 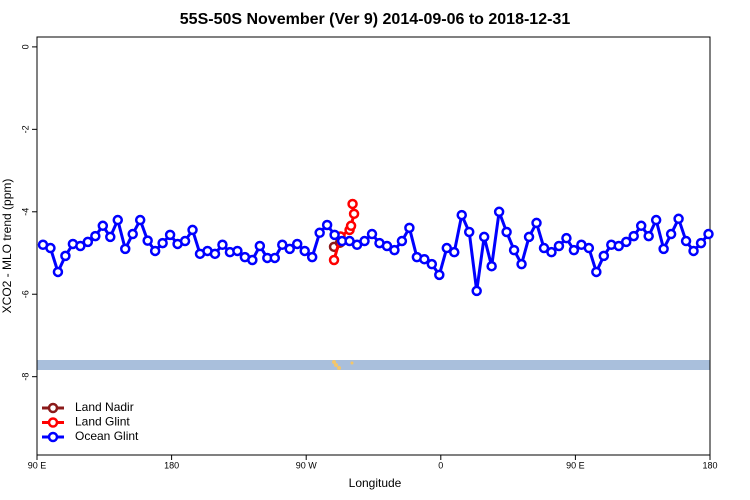 What do you see at coordinates (107, 436) in the screenshot?
I see `legend-label: Ocean Glint` at bounding box center [107, 436].